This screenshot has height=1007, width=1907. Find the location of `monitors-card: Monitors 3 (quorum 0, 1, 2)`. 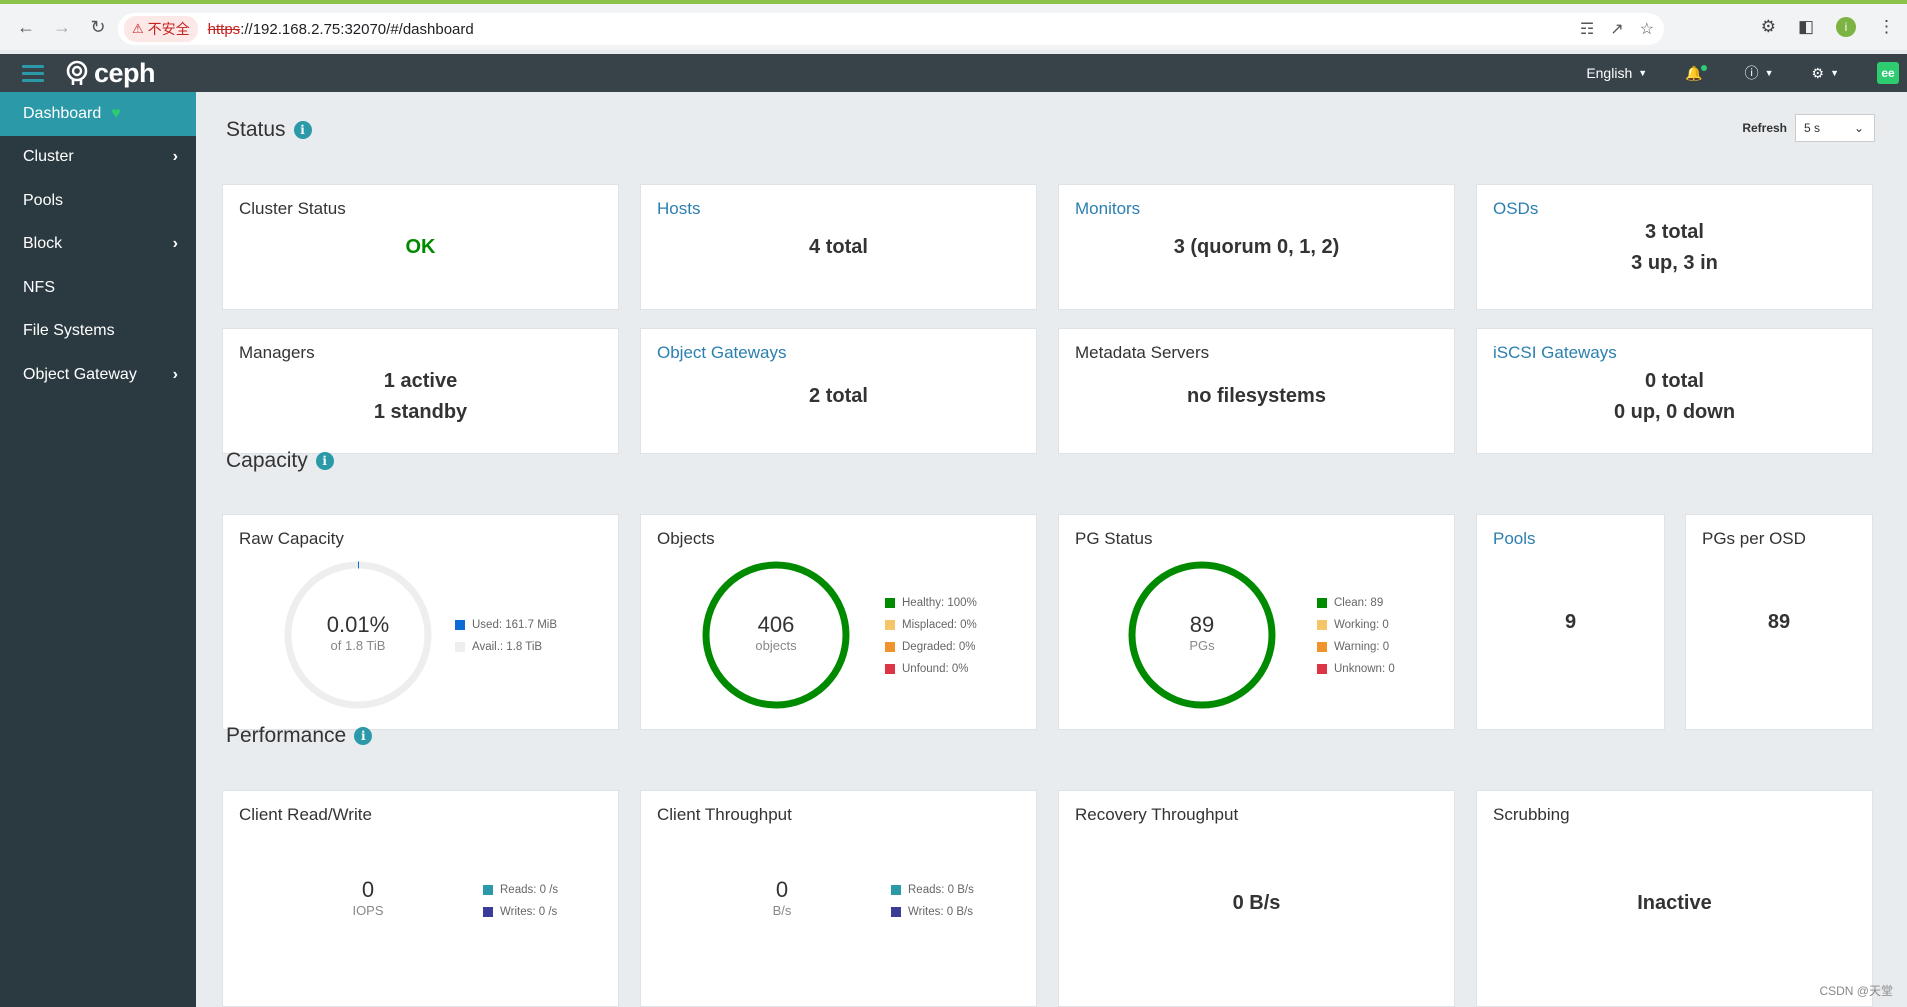

monitors-card: Monitors 3 (quorum 0, 1, 2) is located at coordinates (1256, 247).